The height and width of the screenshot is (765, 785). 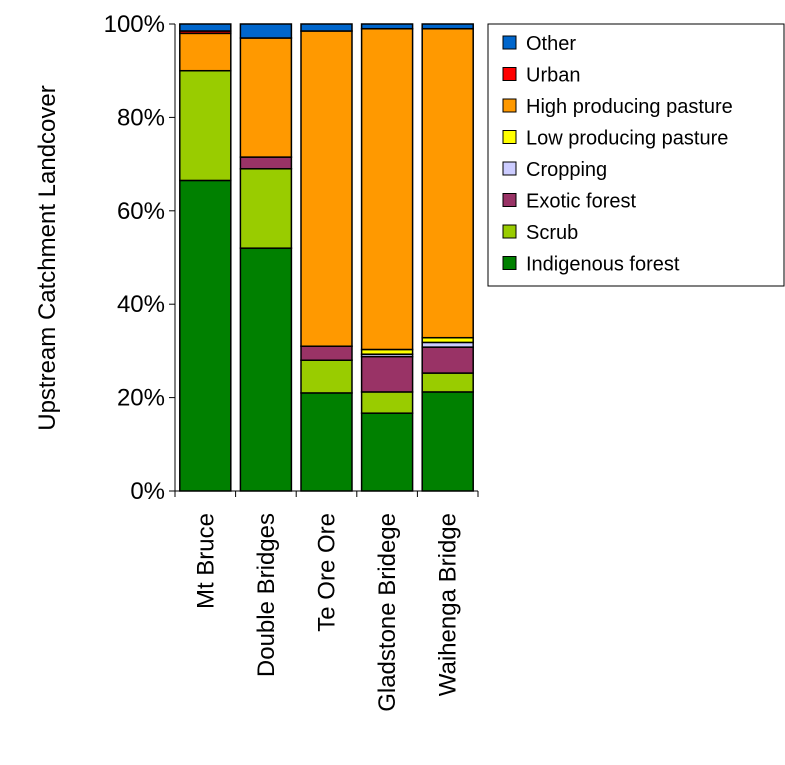 What do you see at coordinates (509, 200) in the screenshot?
I see `legend-swatch-exotic-forest` at bounding box center [509, 200].